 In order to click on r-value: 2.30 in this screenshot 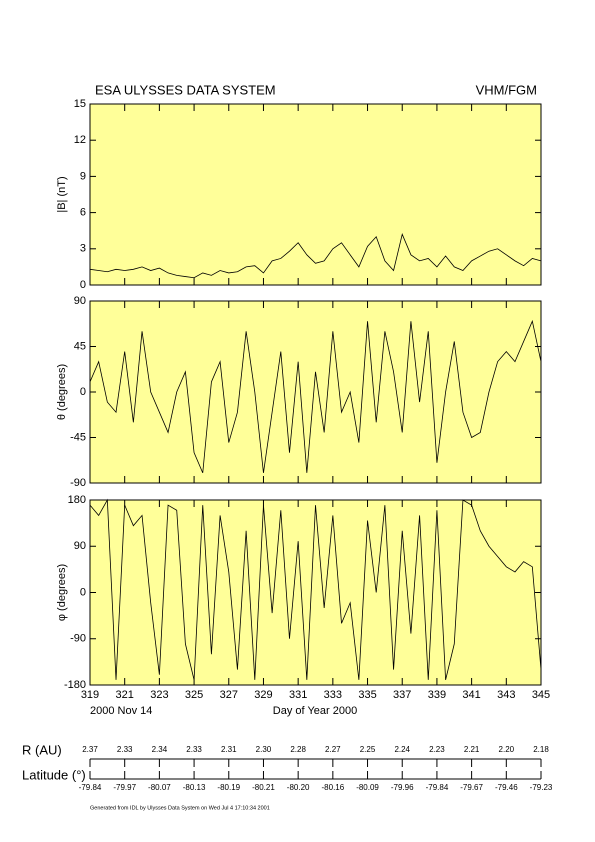, I will do `click(264, 749)`.